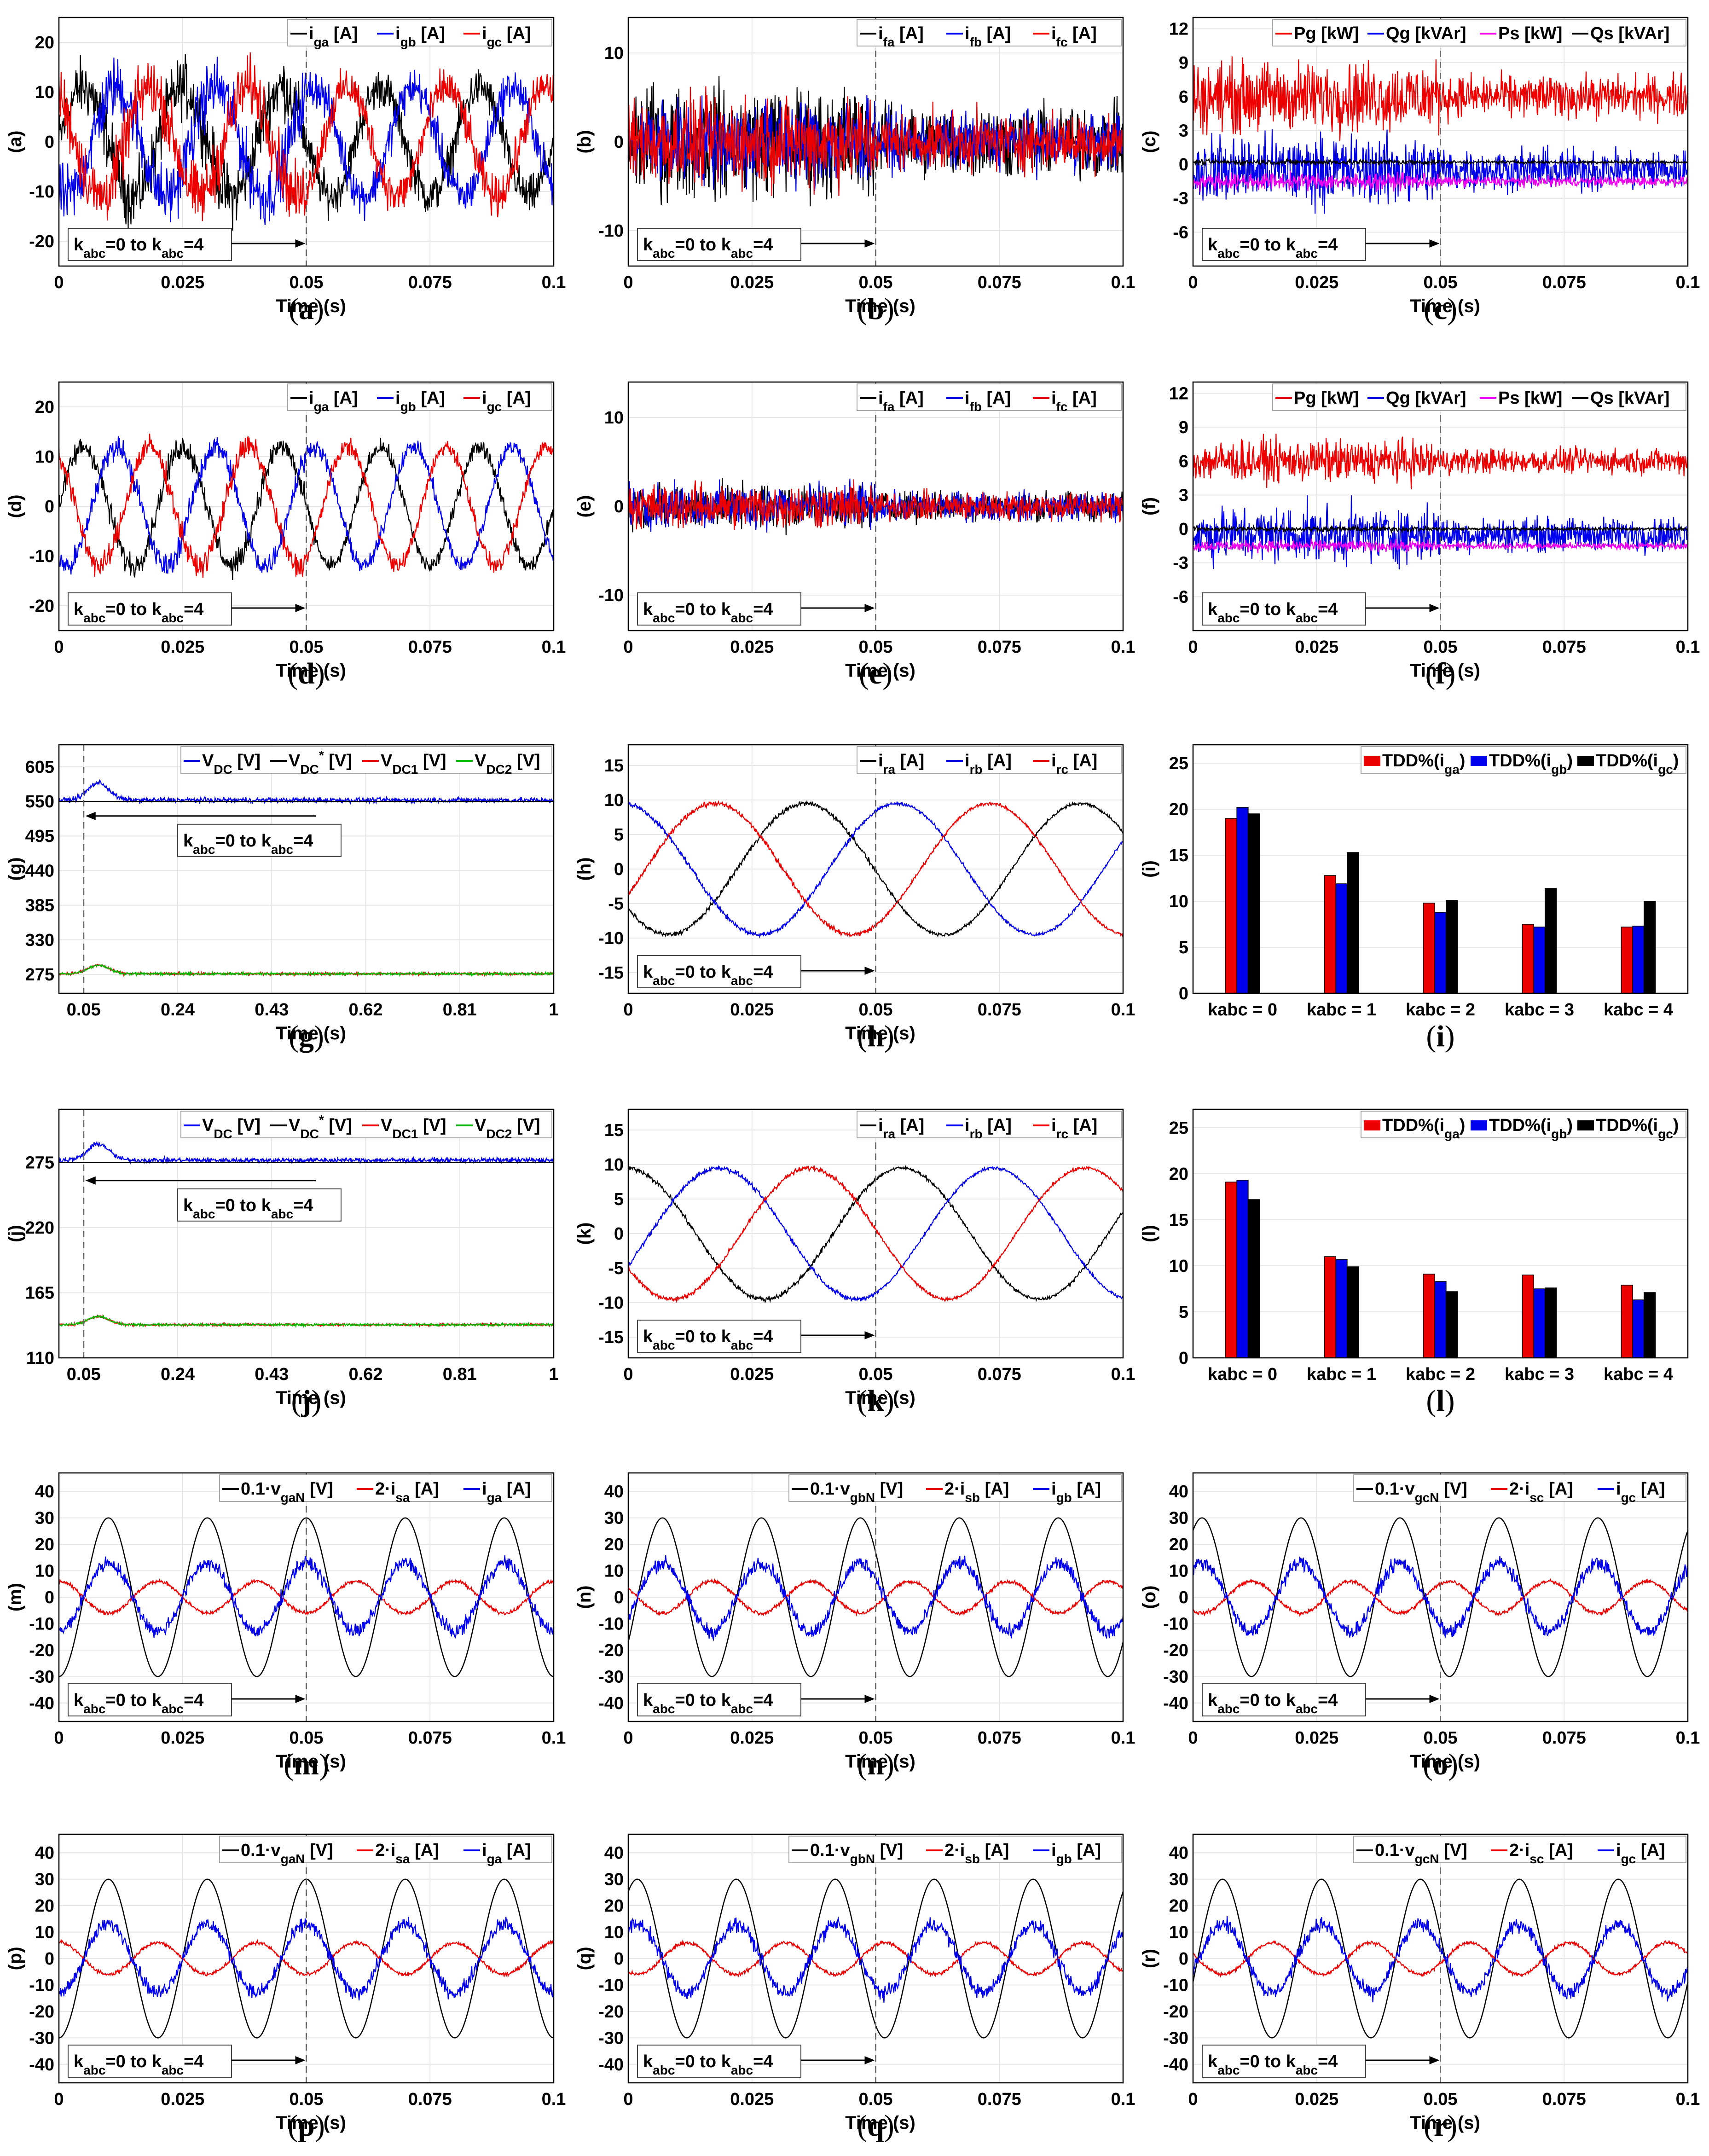  I want to click on legend-label-part: TDD%(i, so click(1627, 761).